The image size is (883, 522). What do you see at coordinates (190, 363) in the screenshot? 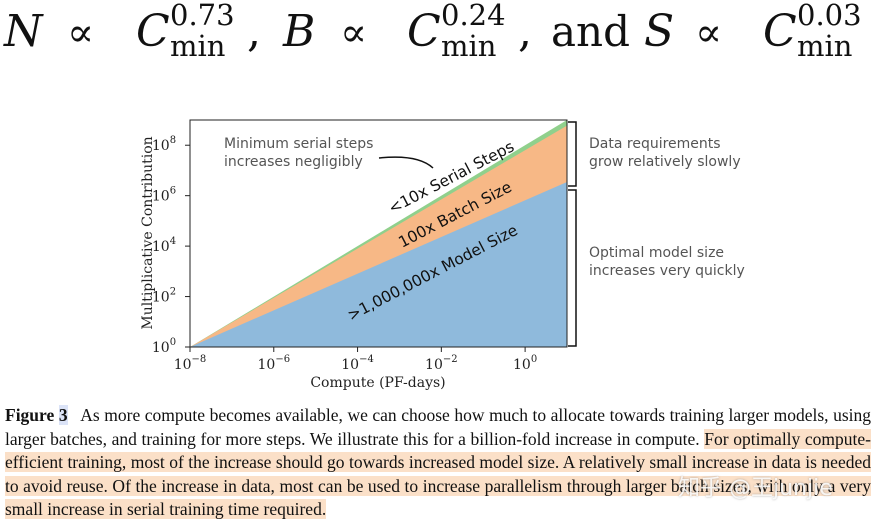
I see `x-tick-label: 10⁻⁸` at bounding box center [190, 363].